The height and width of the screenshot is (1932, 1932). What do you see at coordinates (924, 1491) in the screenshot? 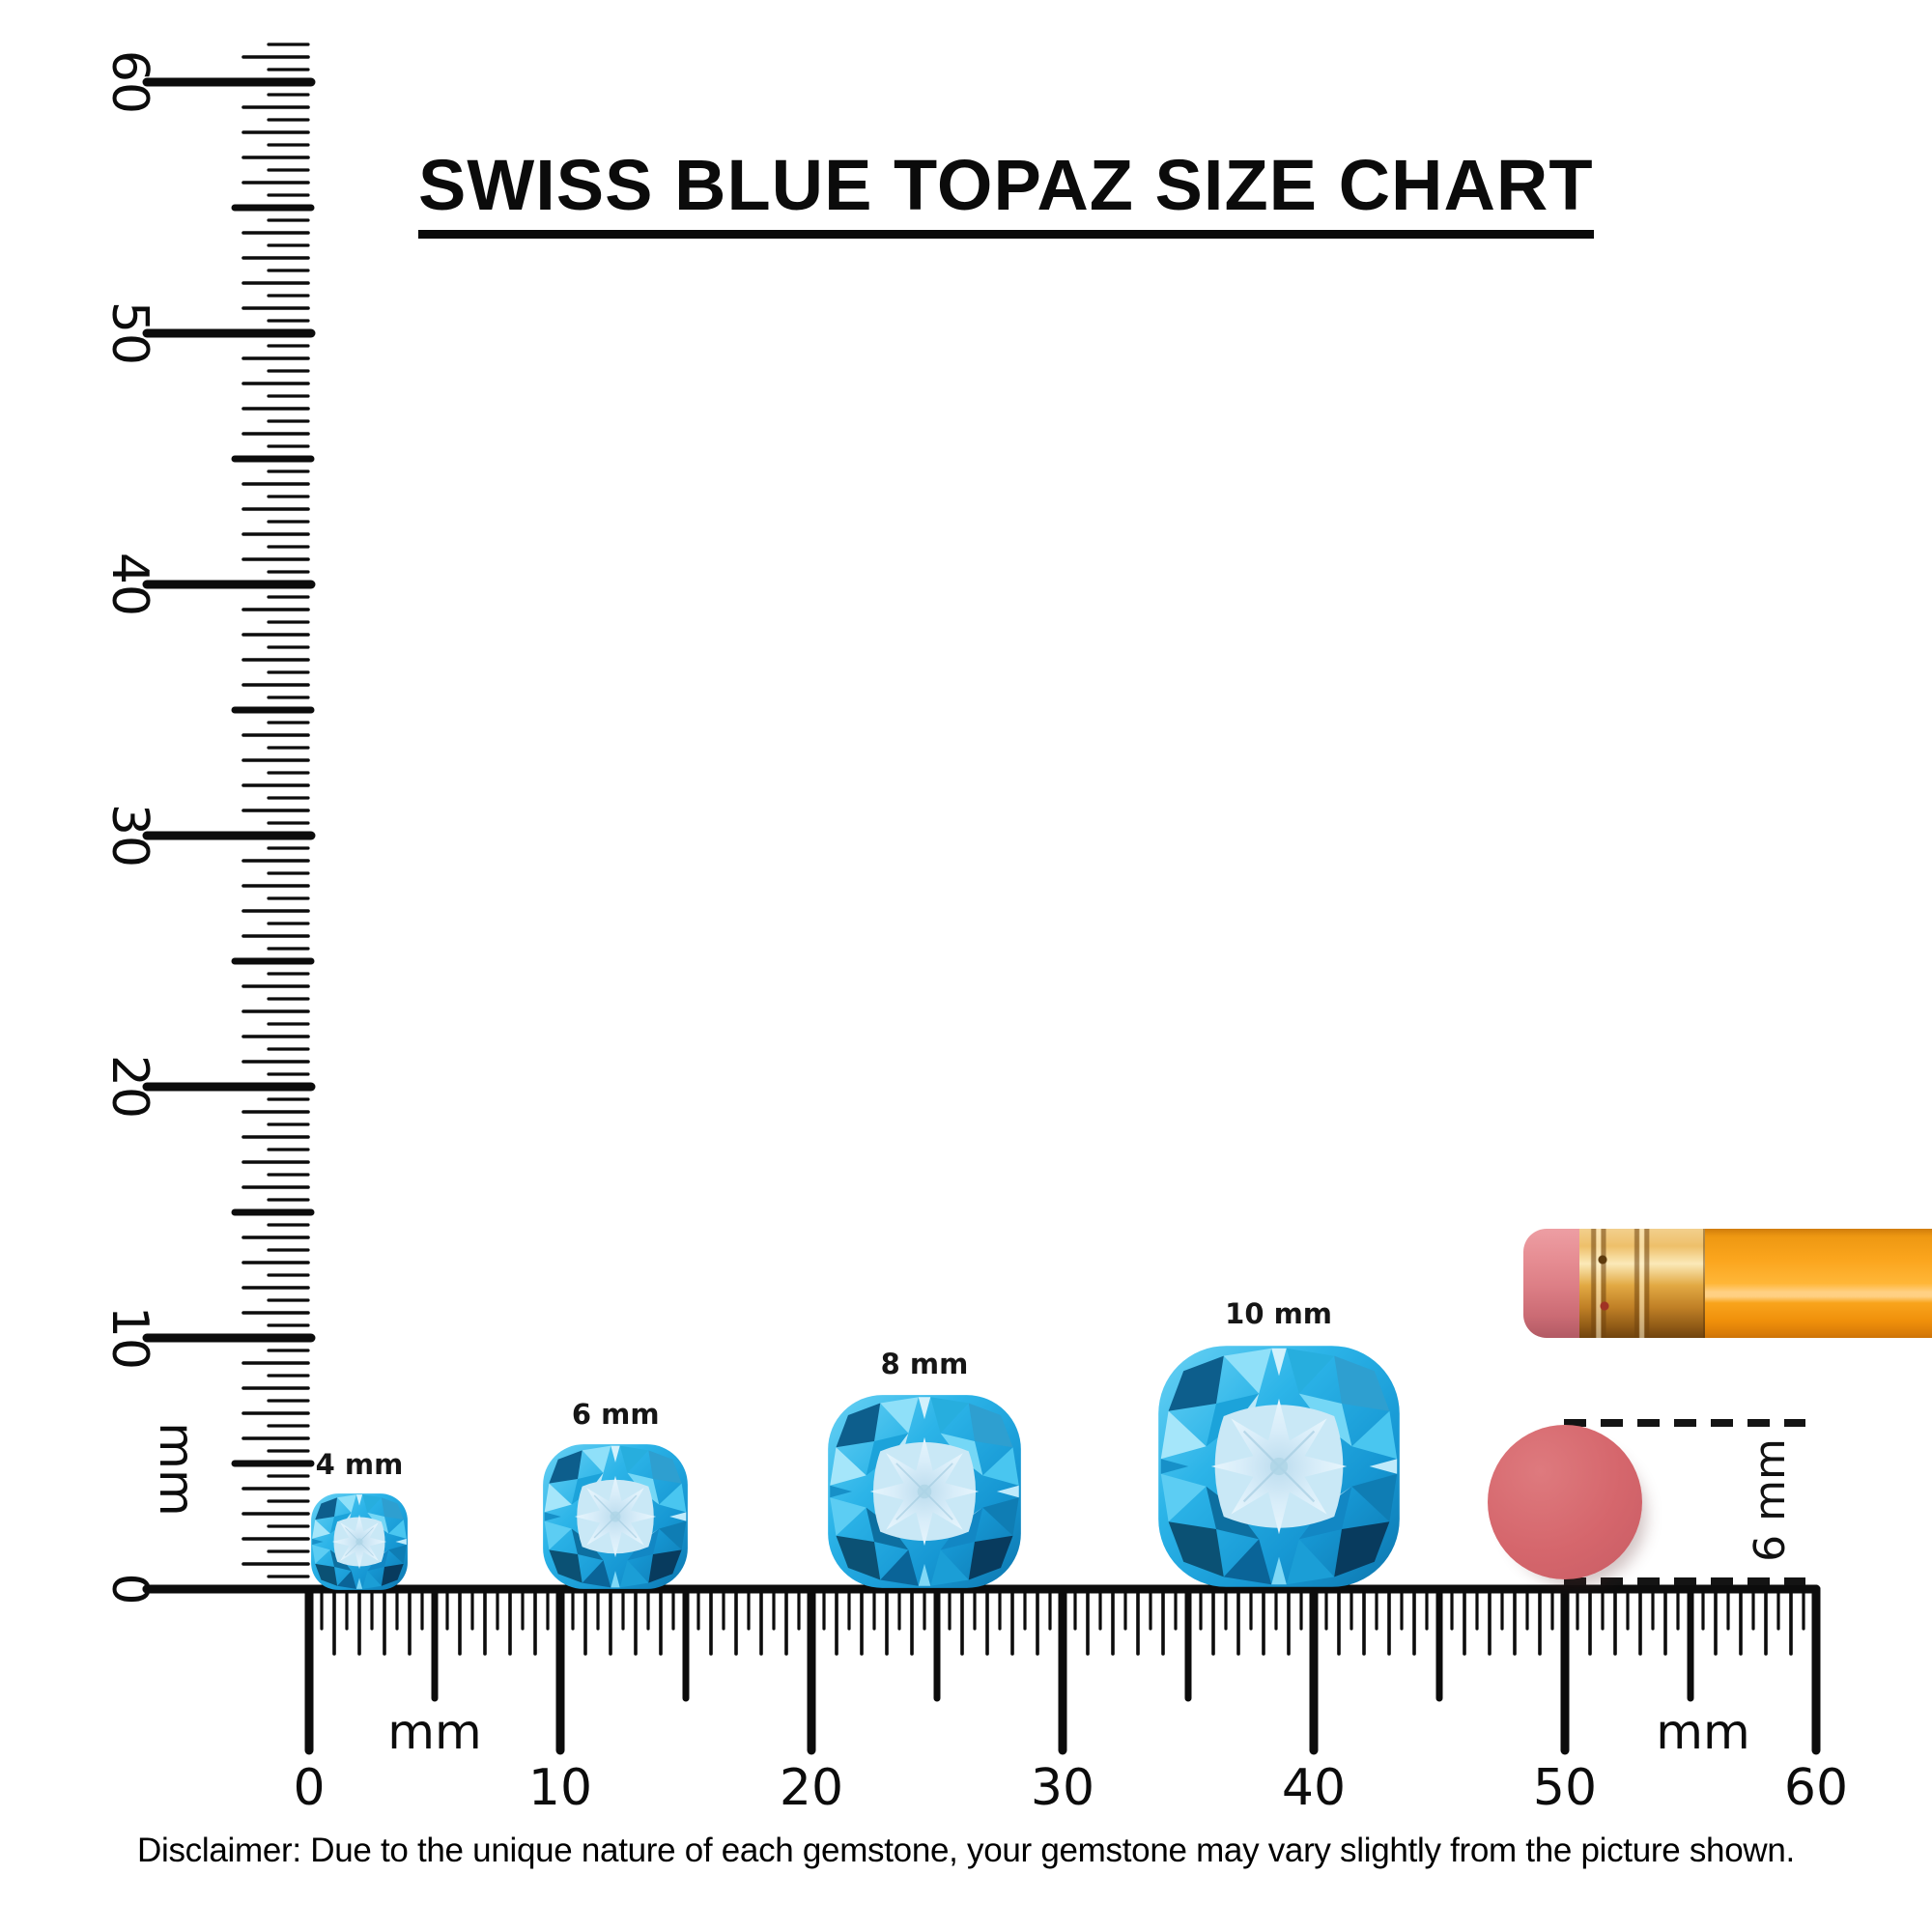
I see `gem-8mm` at bounding box center [924, 1491].